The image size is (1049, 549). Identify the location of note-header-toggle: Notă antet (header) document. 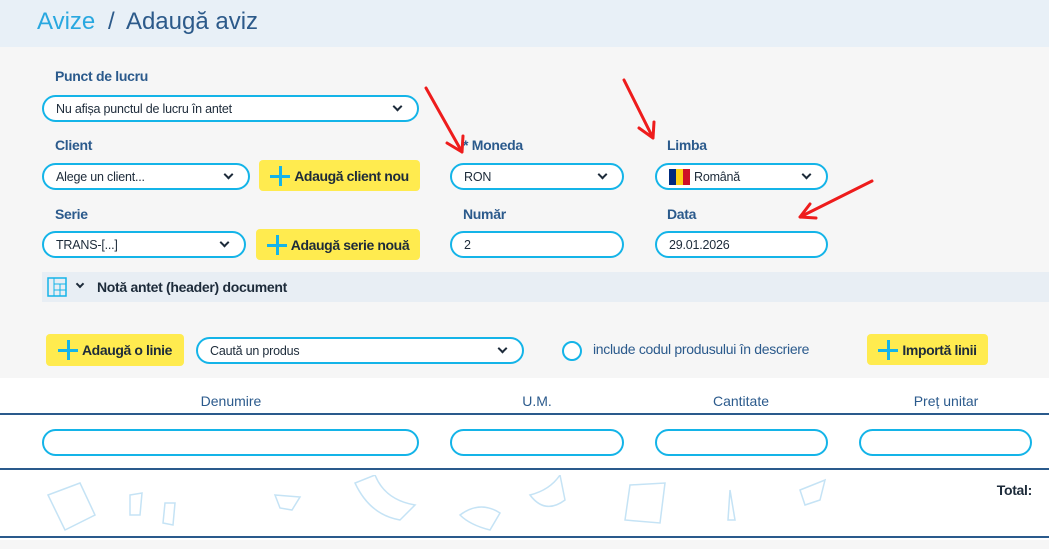
(545, 287).